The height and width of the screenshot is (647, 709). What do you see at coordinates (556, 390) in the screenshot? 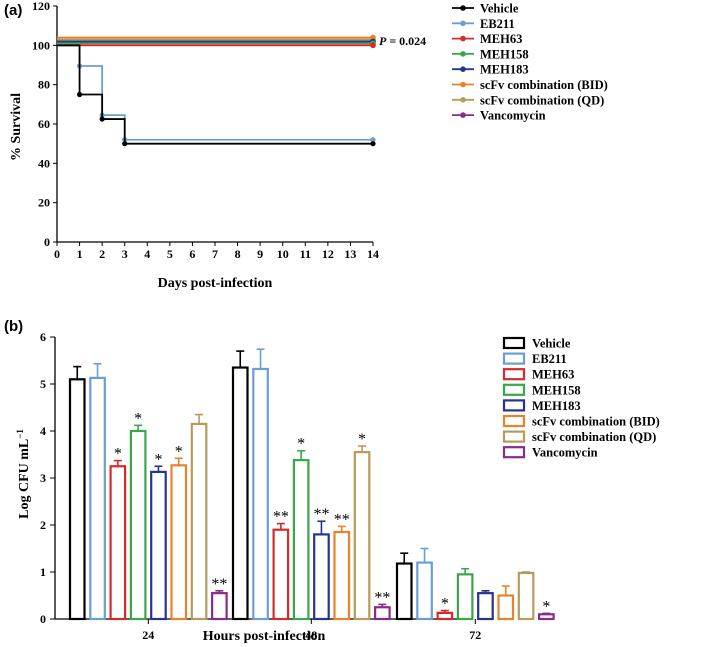
I see `cfu-legend-label-meh158: MEH158` at bounding box center [556, 390].